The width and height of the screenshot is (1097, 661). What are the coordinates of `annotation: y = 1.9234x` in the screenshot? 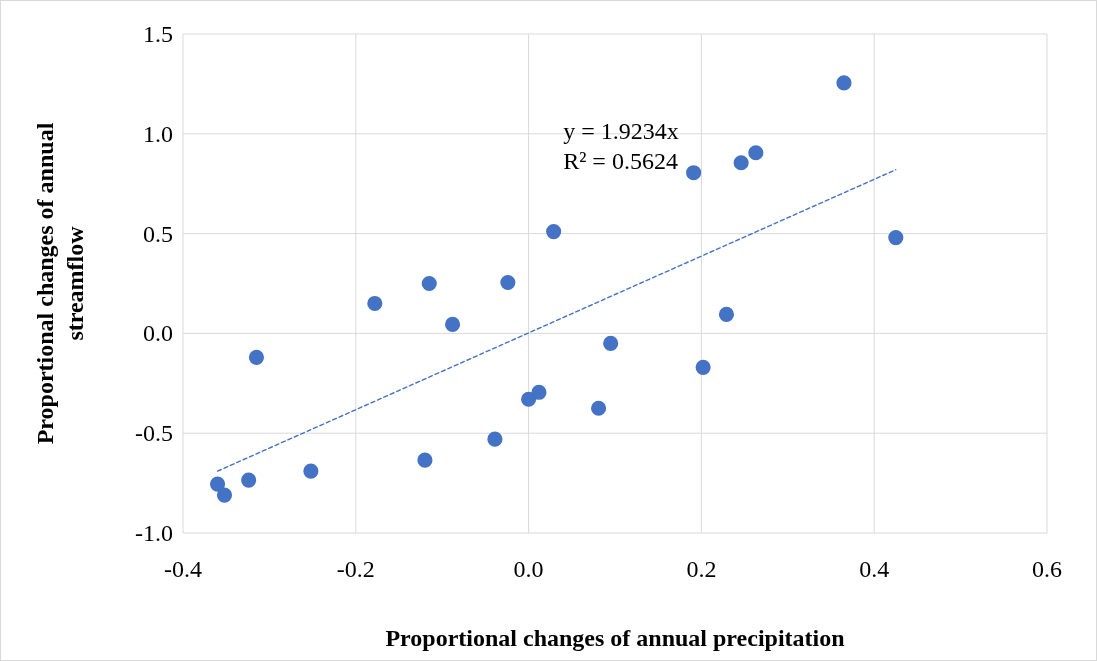 It's located at (621, 130).